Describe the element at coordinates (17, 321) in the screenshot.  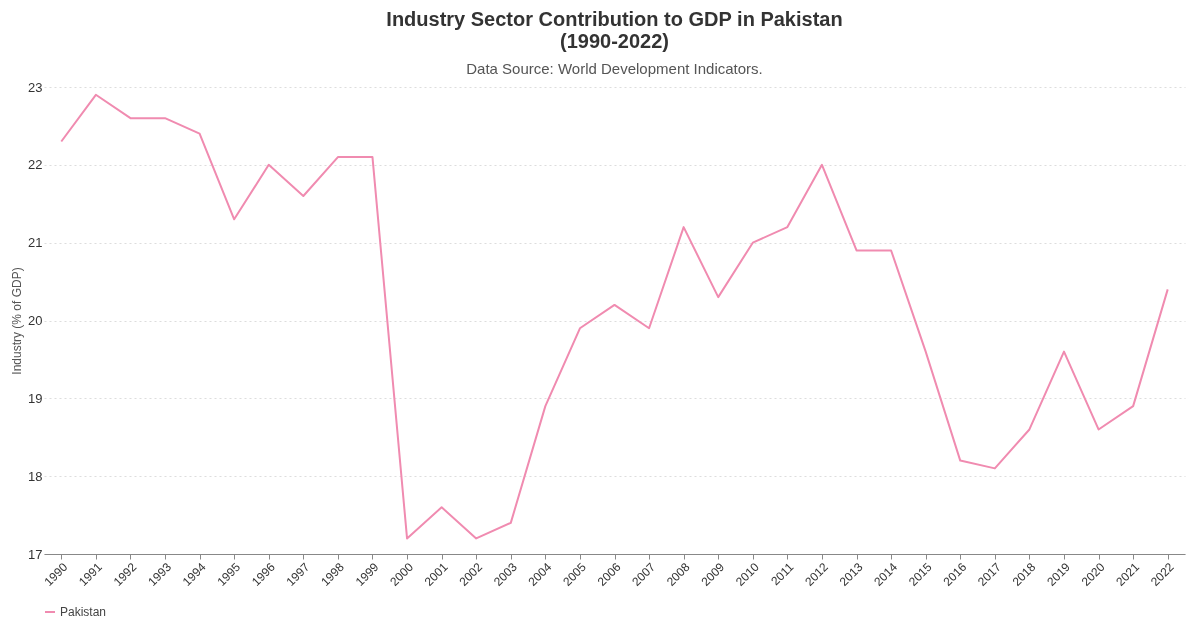
I see `y-axis-title: Industry (% of GDP)` at that location.